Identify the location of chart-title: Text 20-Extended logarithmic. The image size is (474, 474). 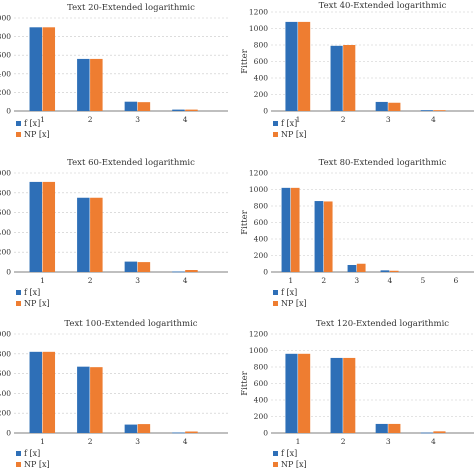
(131, 8).